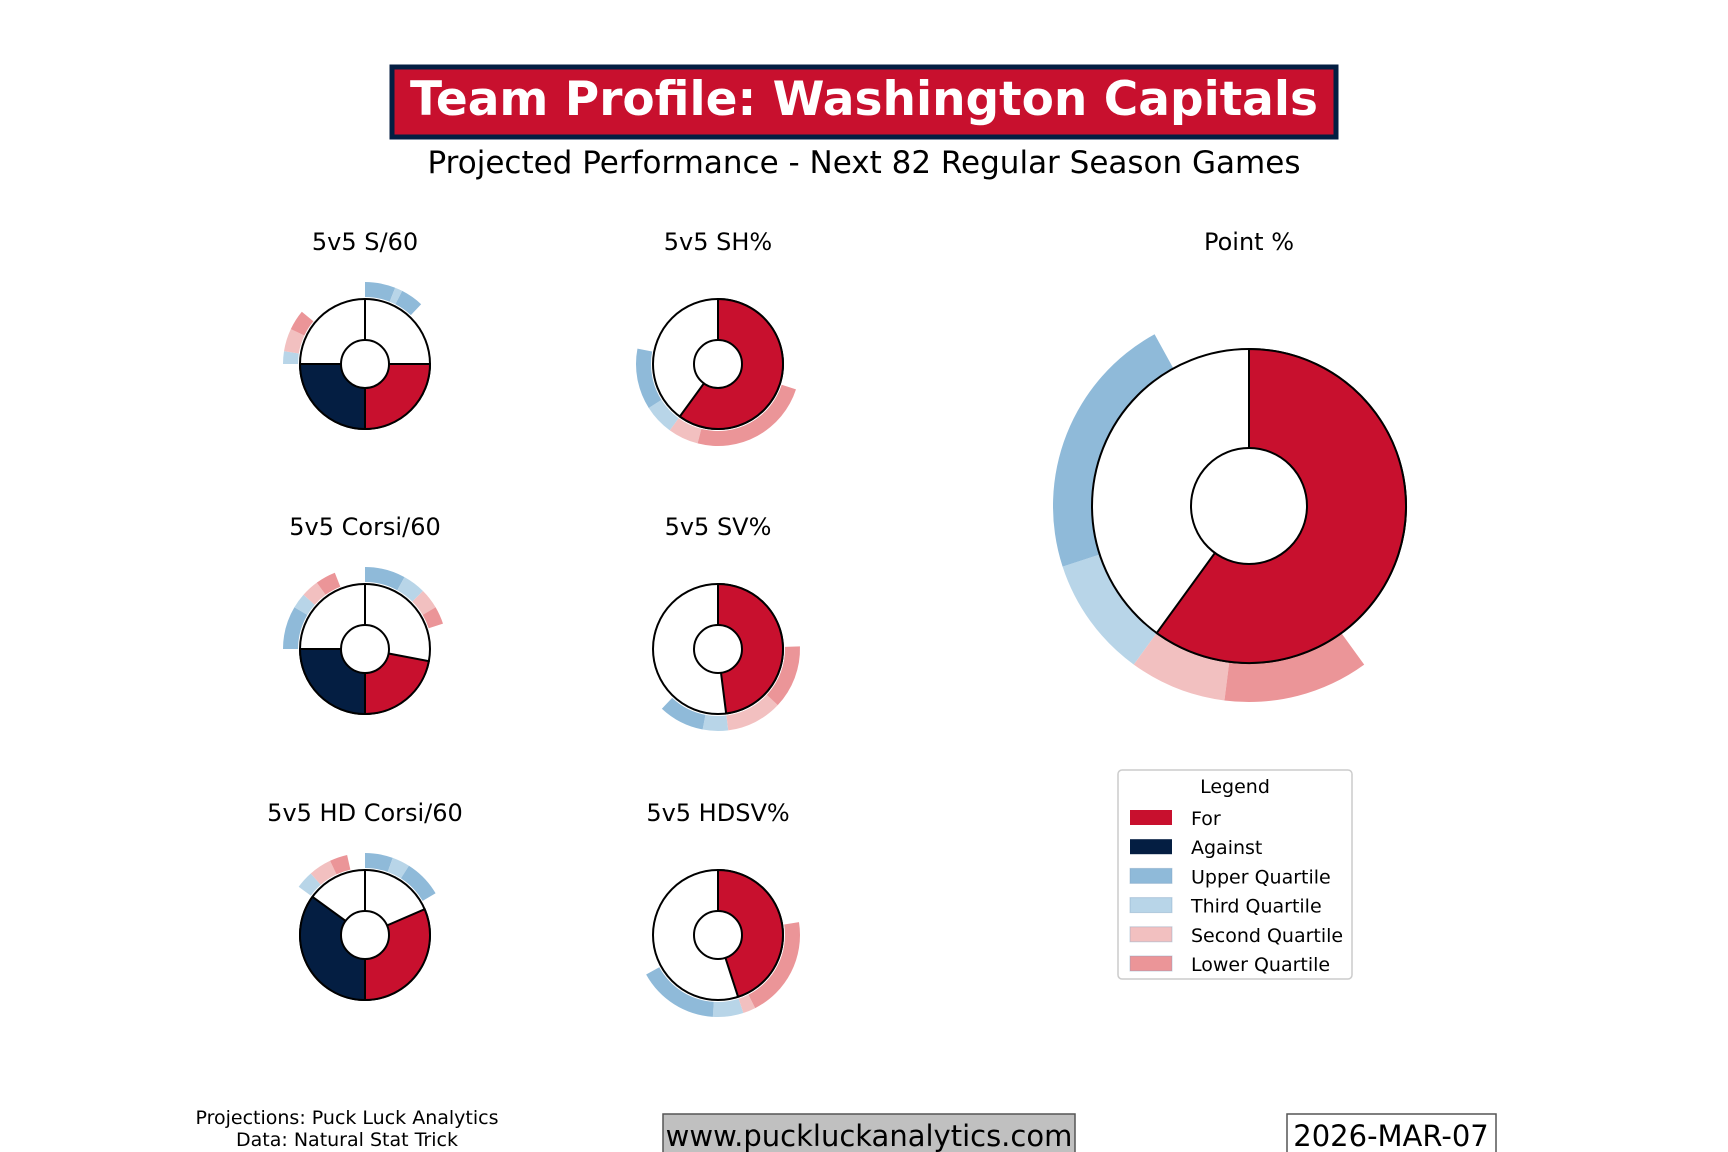 The width and height of the screenshot is (1728, 1152). What do you see at coordinates (364, 527) in the screenshot?
I see `5v5-corsi-60-title: 5v5 Corsi/60` at bounding box center [364, 527].